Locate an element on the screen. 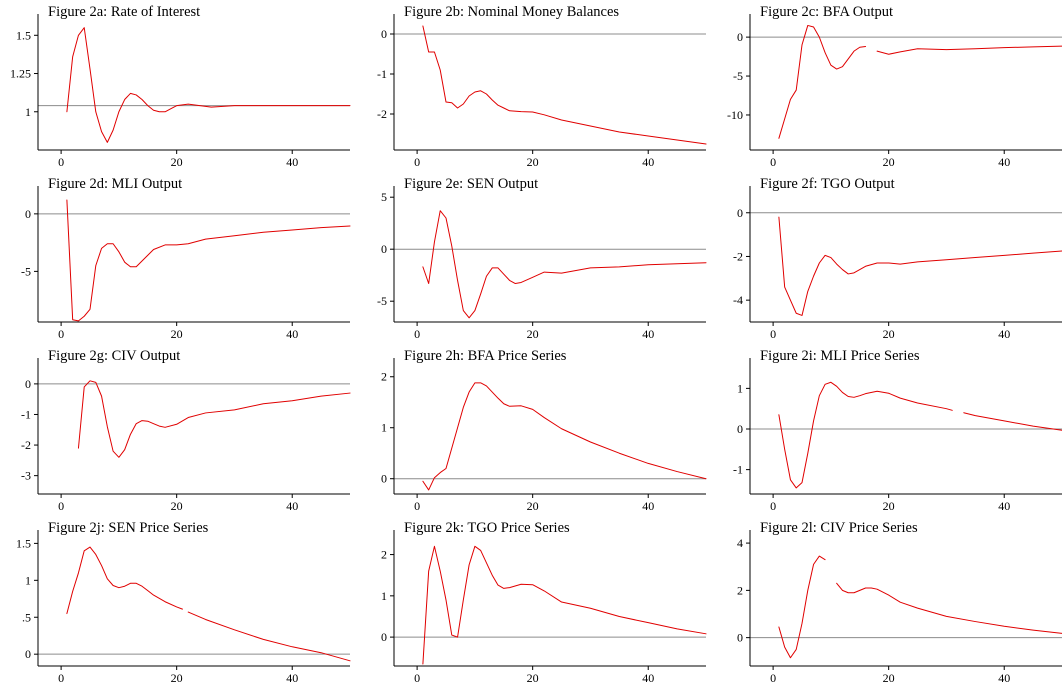 The height and width of the screenshot is (691, 1062). y-tick-label: 1.5 is located at coordinates (23, 543).